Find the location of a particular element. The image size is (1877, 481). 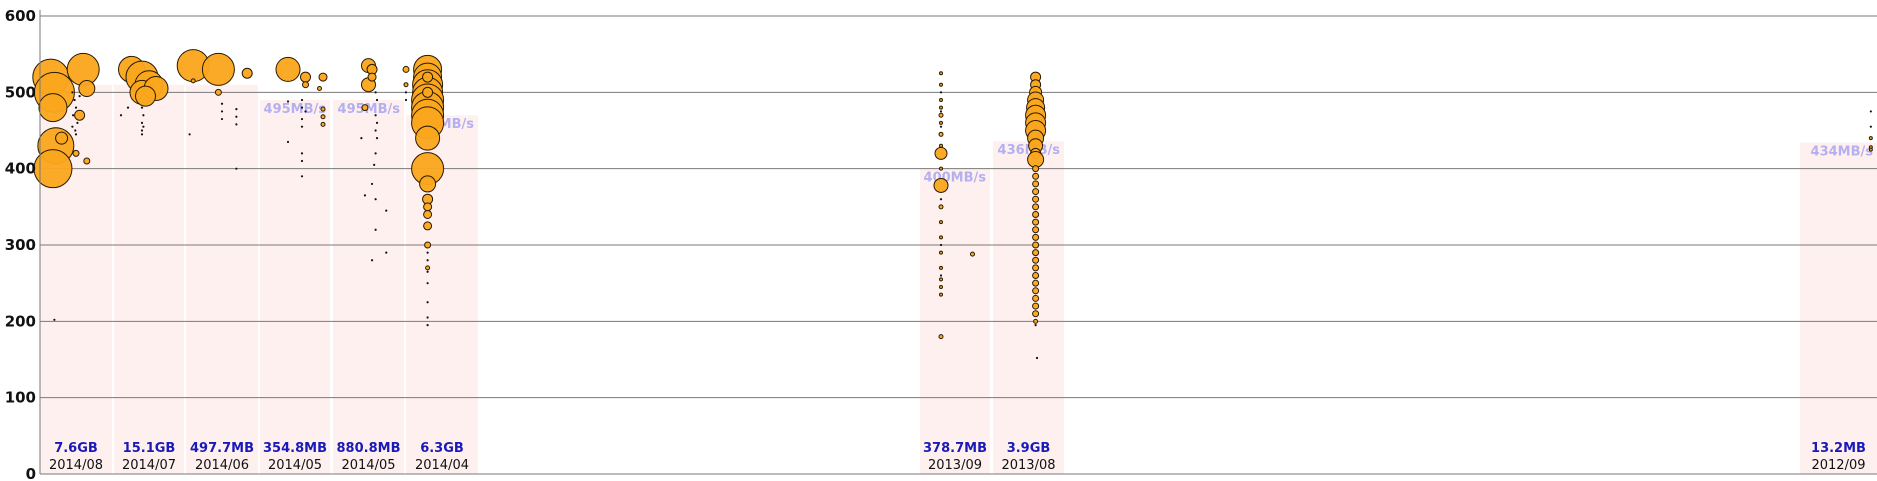

y-tick-label: 200 is located at coordinates (20, 321).